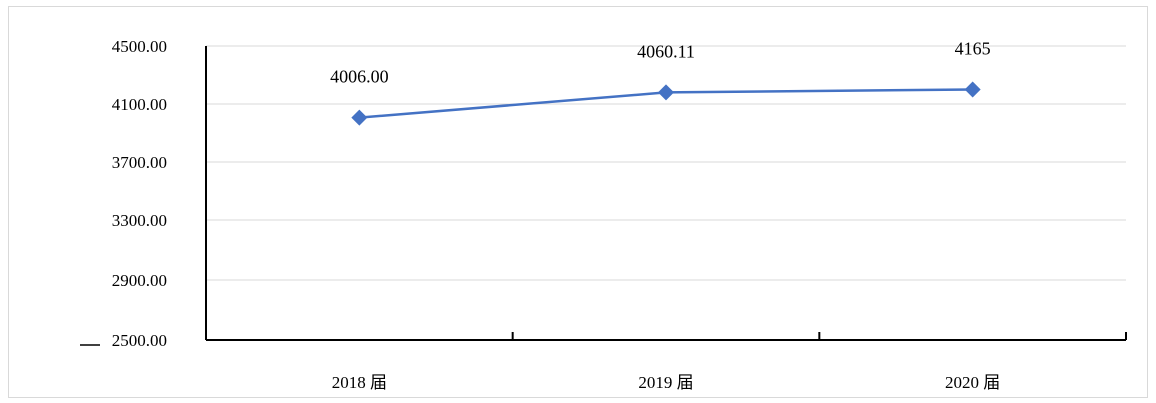  I want to click on x-tick-label: 2019 届, so click(665, 382).